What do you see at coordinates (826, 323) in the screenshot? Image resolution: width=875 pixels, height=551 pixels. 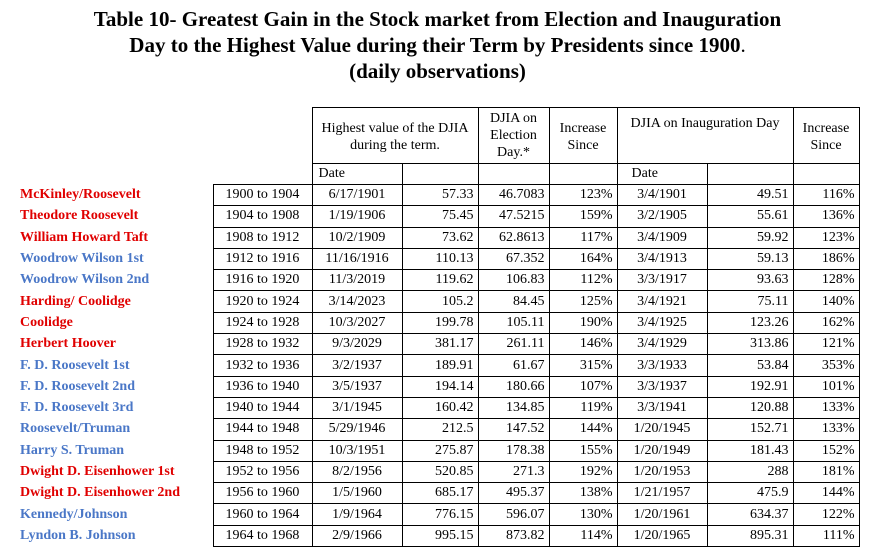 I see `increase-since-inauguration: 162%` at bounding box center [826, 323].